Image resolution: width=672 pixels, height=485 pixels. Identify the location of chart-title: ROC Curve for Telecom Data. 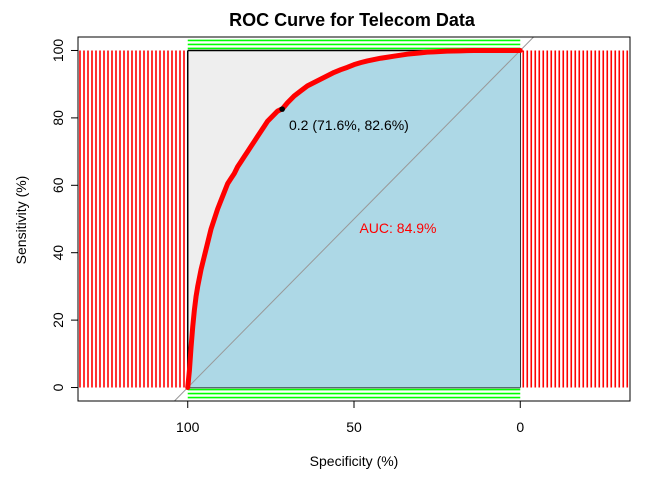
(352, 20).